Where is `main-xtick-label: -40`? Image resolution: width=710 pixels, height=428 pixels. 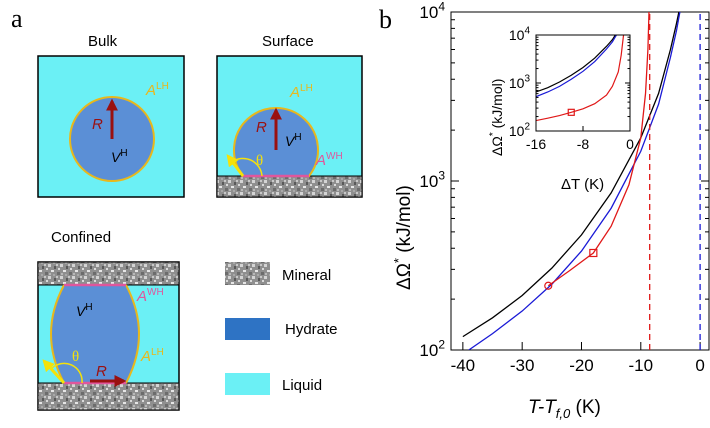 main-xtick-label: -40 is located at coordinates (463, 365).